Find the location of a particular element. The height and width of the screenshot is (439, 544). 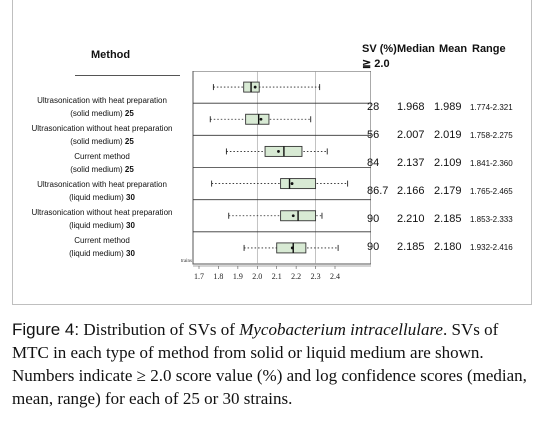

mean-value: 2.109 is located at coordinates (448, 163).